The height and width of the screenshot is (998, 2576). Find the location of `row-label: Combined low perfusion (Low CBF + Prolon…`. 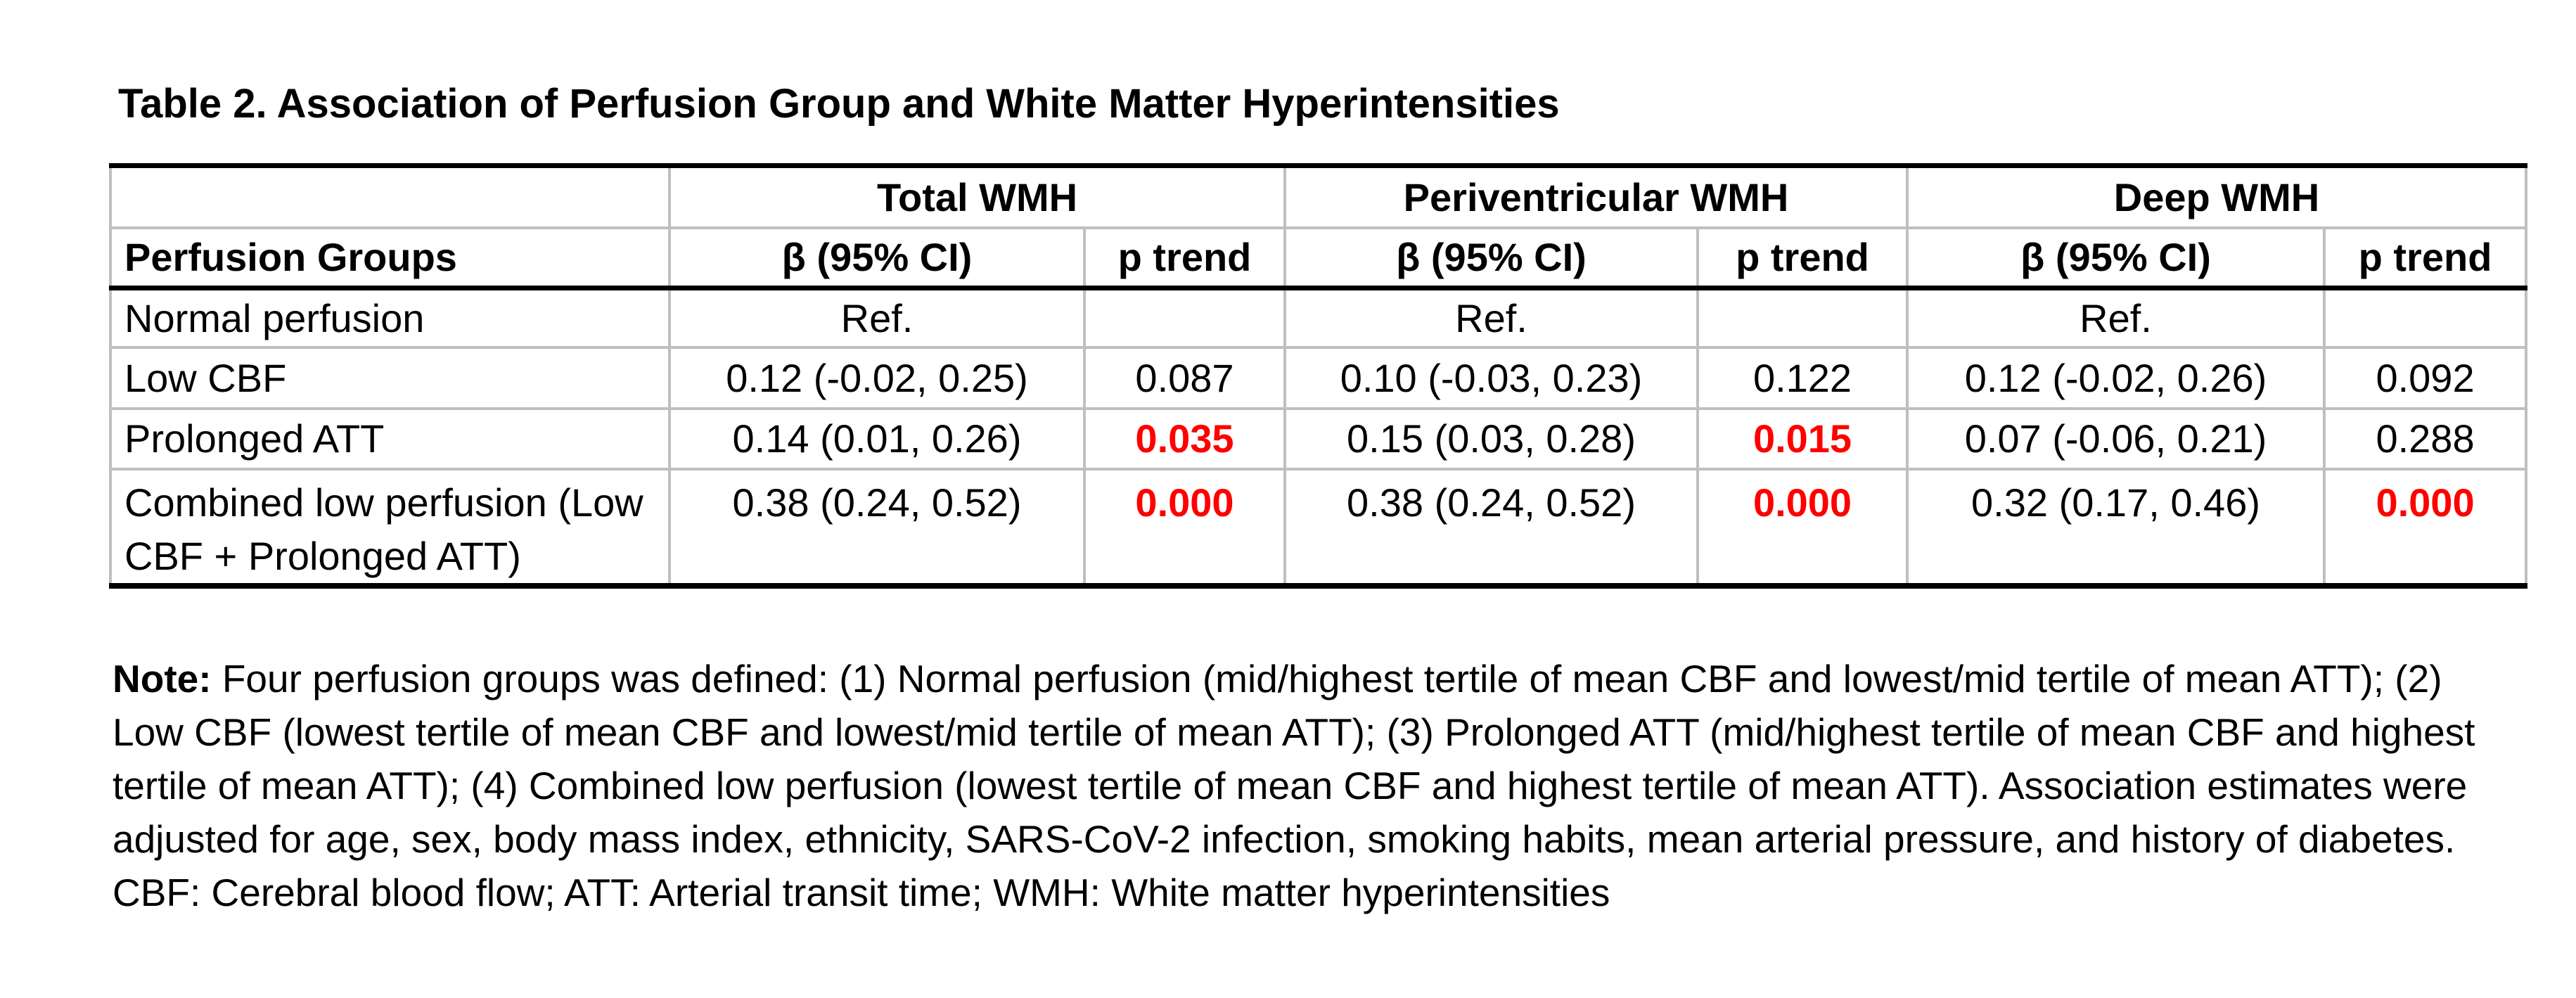

row-label: Combined low perfusion (Low CBF + Prolon… is located at coordinates (390, 527).